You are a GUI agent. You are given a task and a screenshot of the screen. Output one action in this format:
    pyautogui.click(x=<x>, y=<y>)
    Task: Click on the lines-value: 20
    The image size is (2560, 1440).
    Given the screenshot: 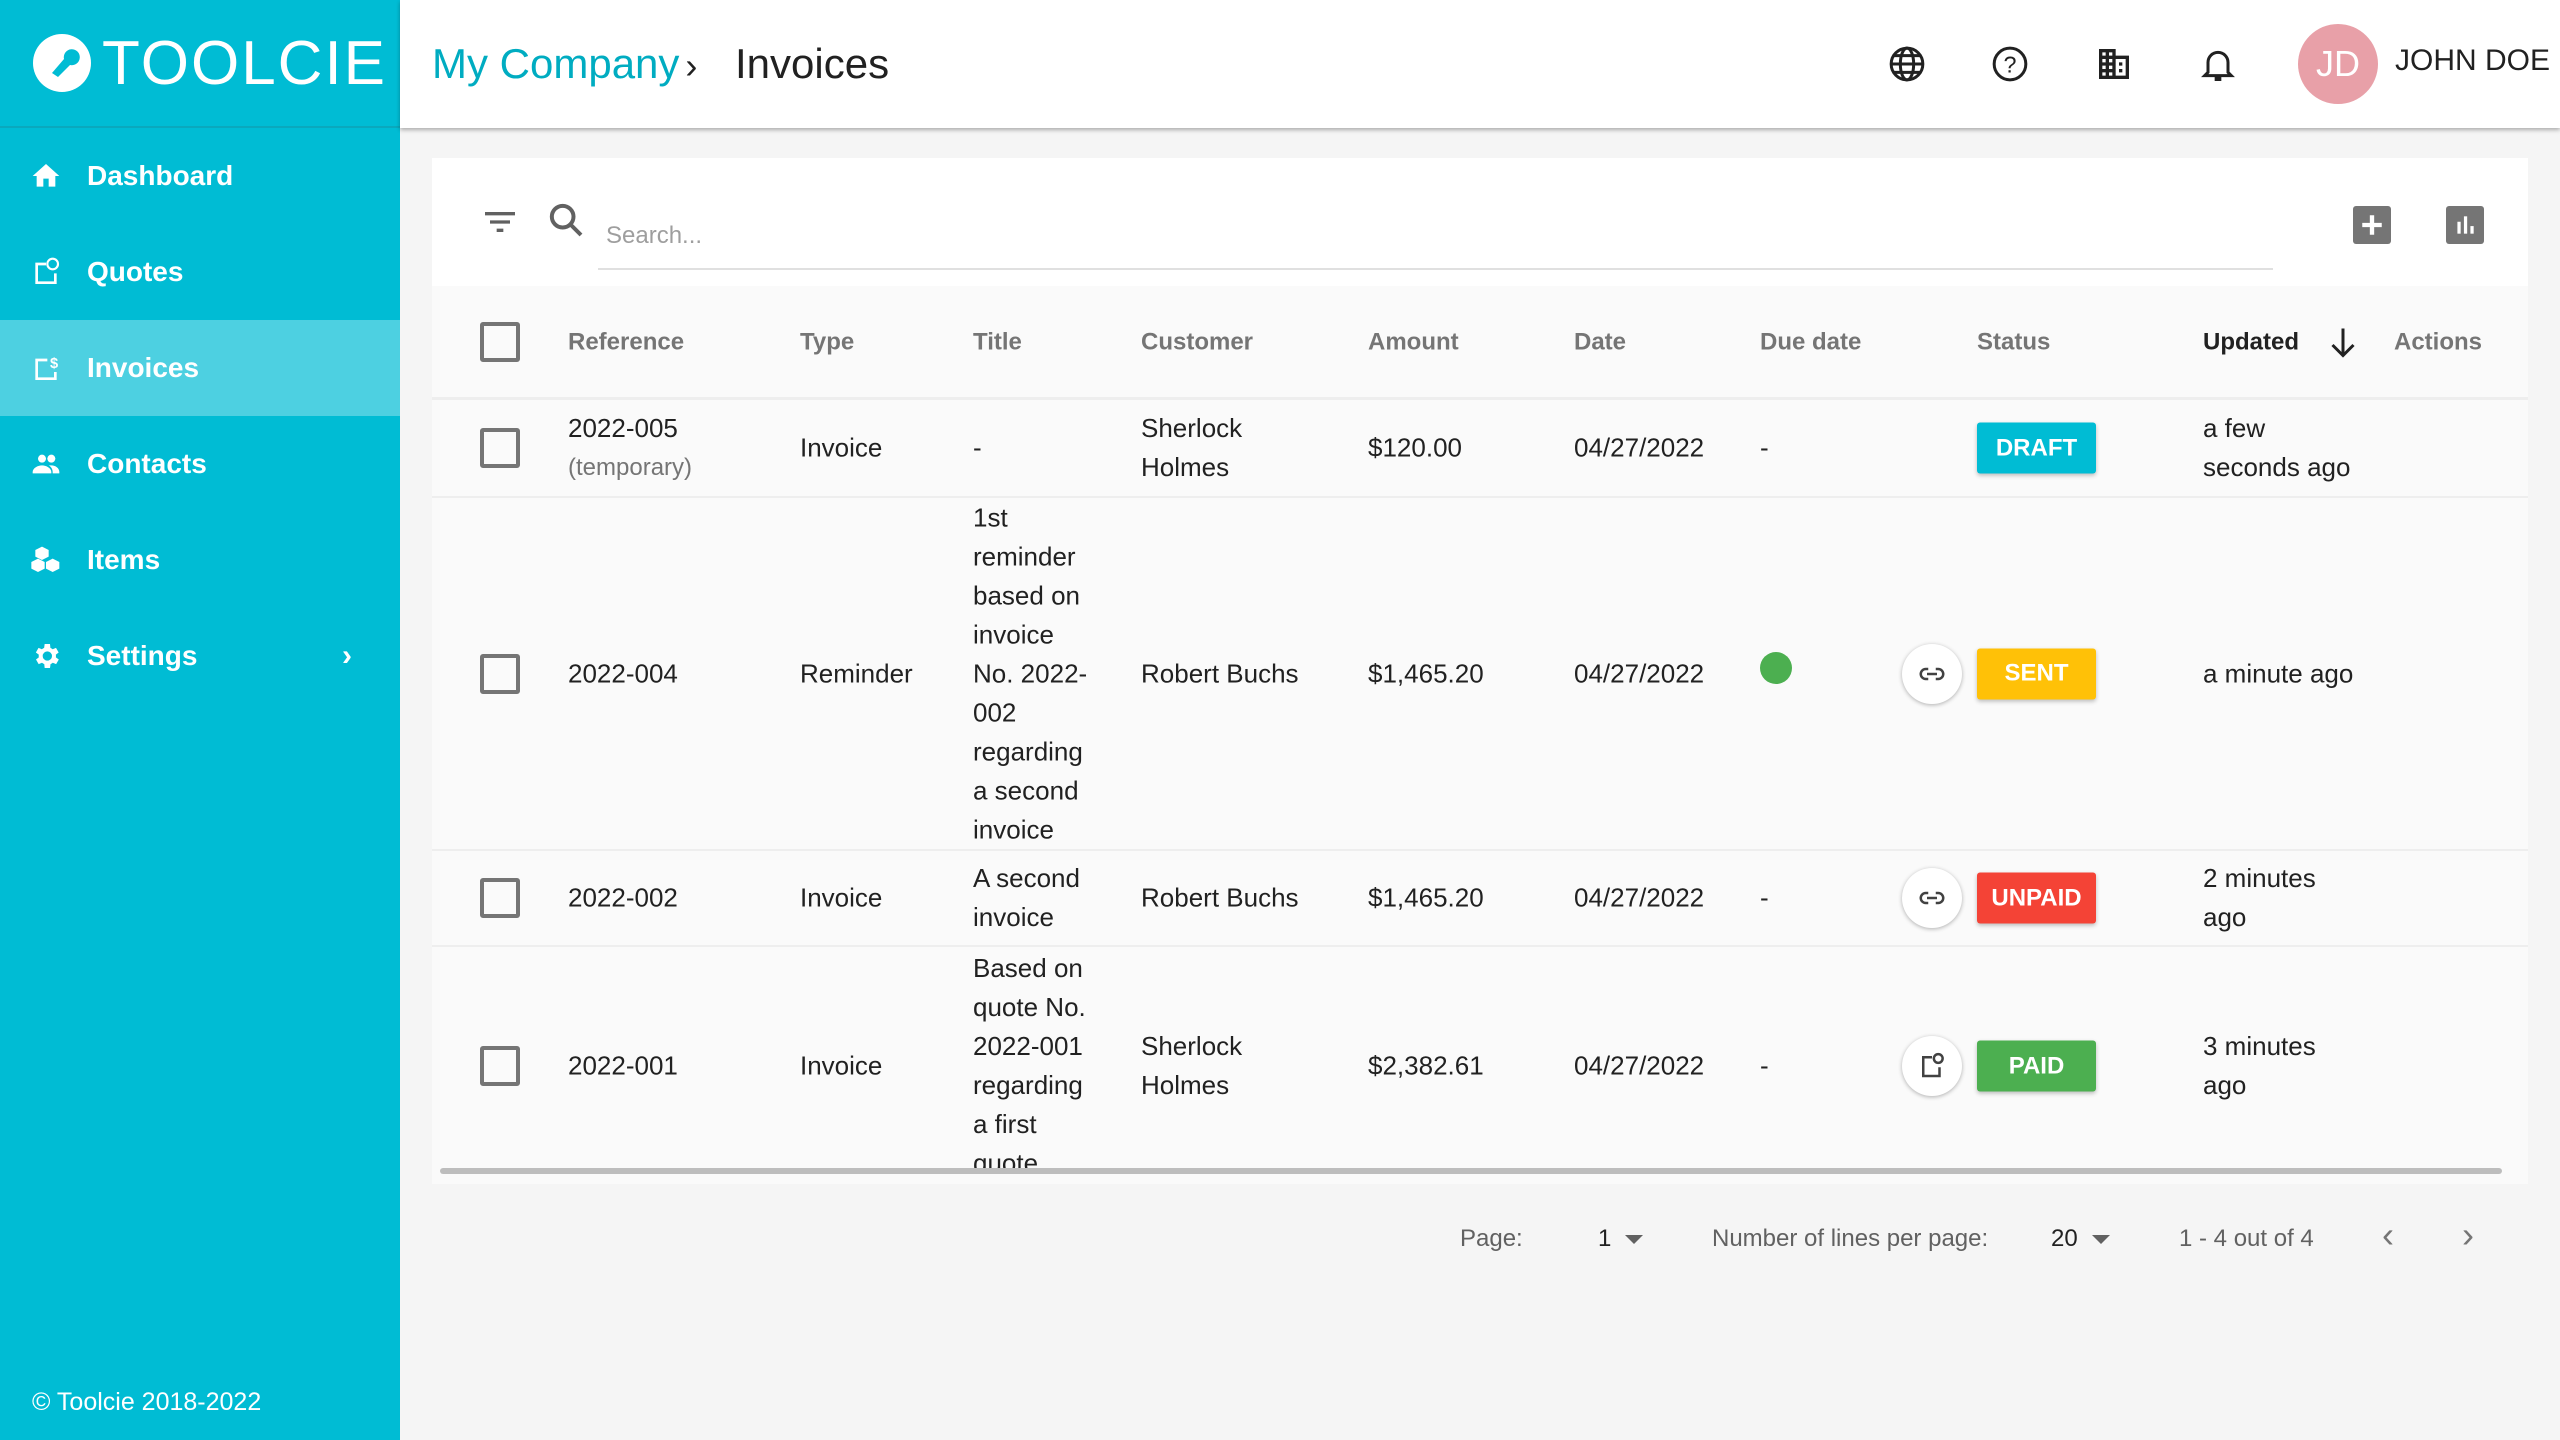 What is the action you would take?
    pyautogui.click(x=2064, y=1238)
    